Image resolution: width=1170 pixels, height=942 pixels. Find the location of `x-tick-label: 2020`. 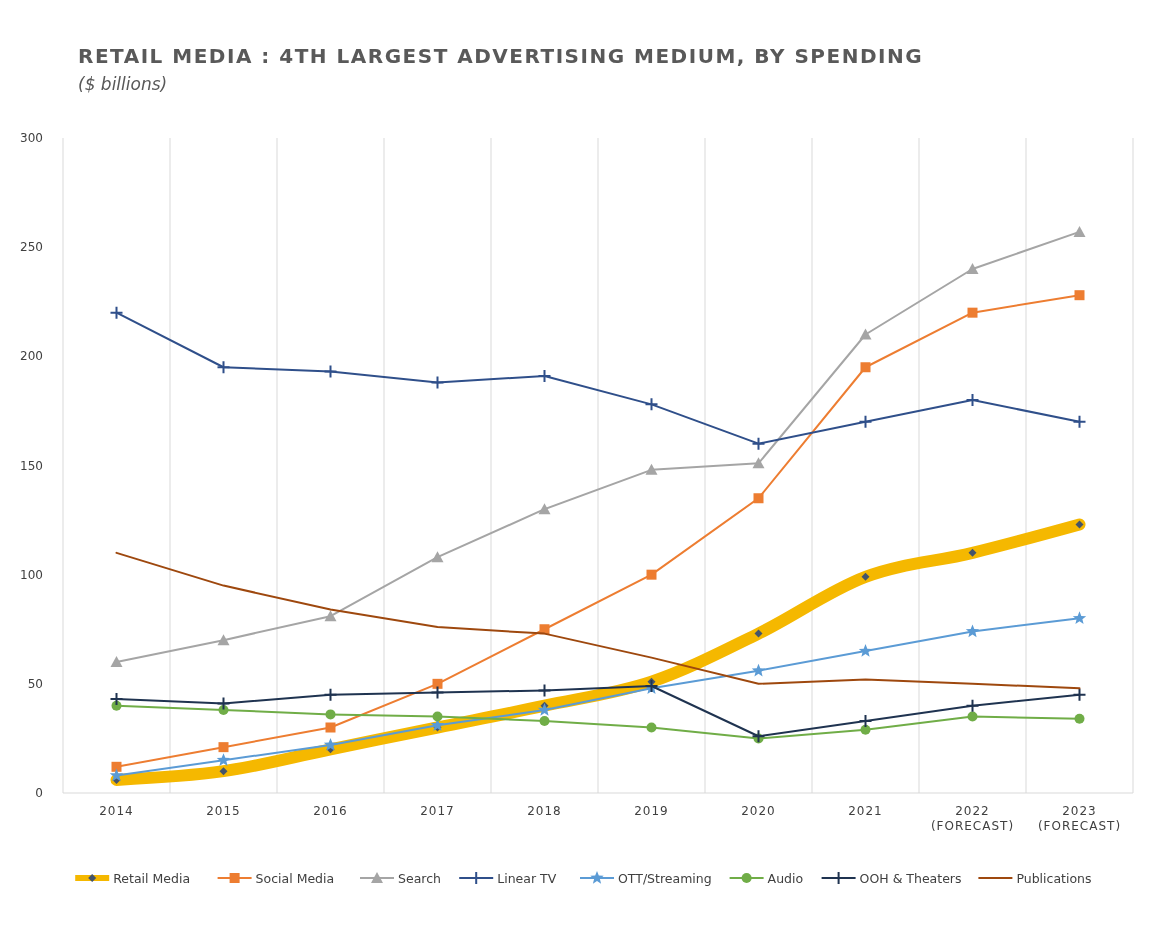

x-tick-label: 2020 is located at coordinates (758, 811).